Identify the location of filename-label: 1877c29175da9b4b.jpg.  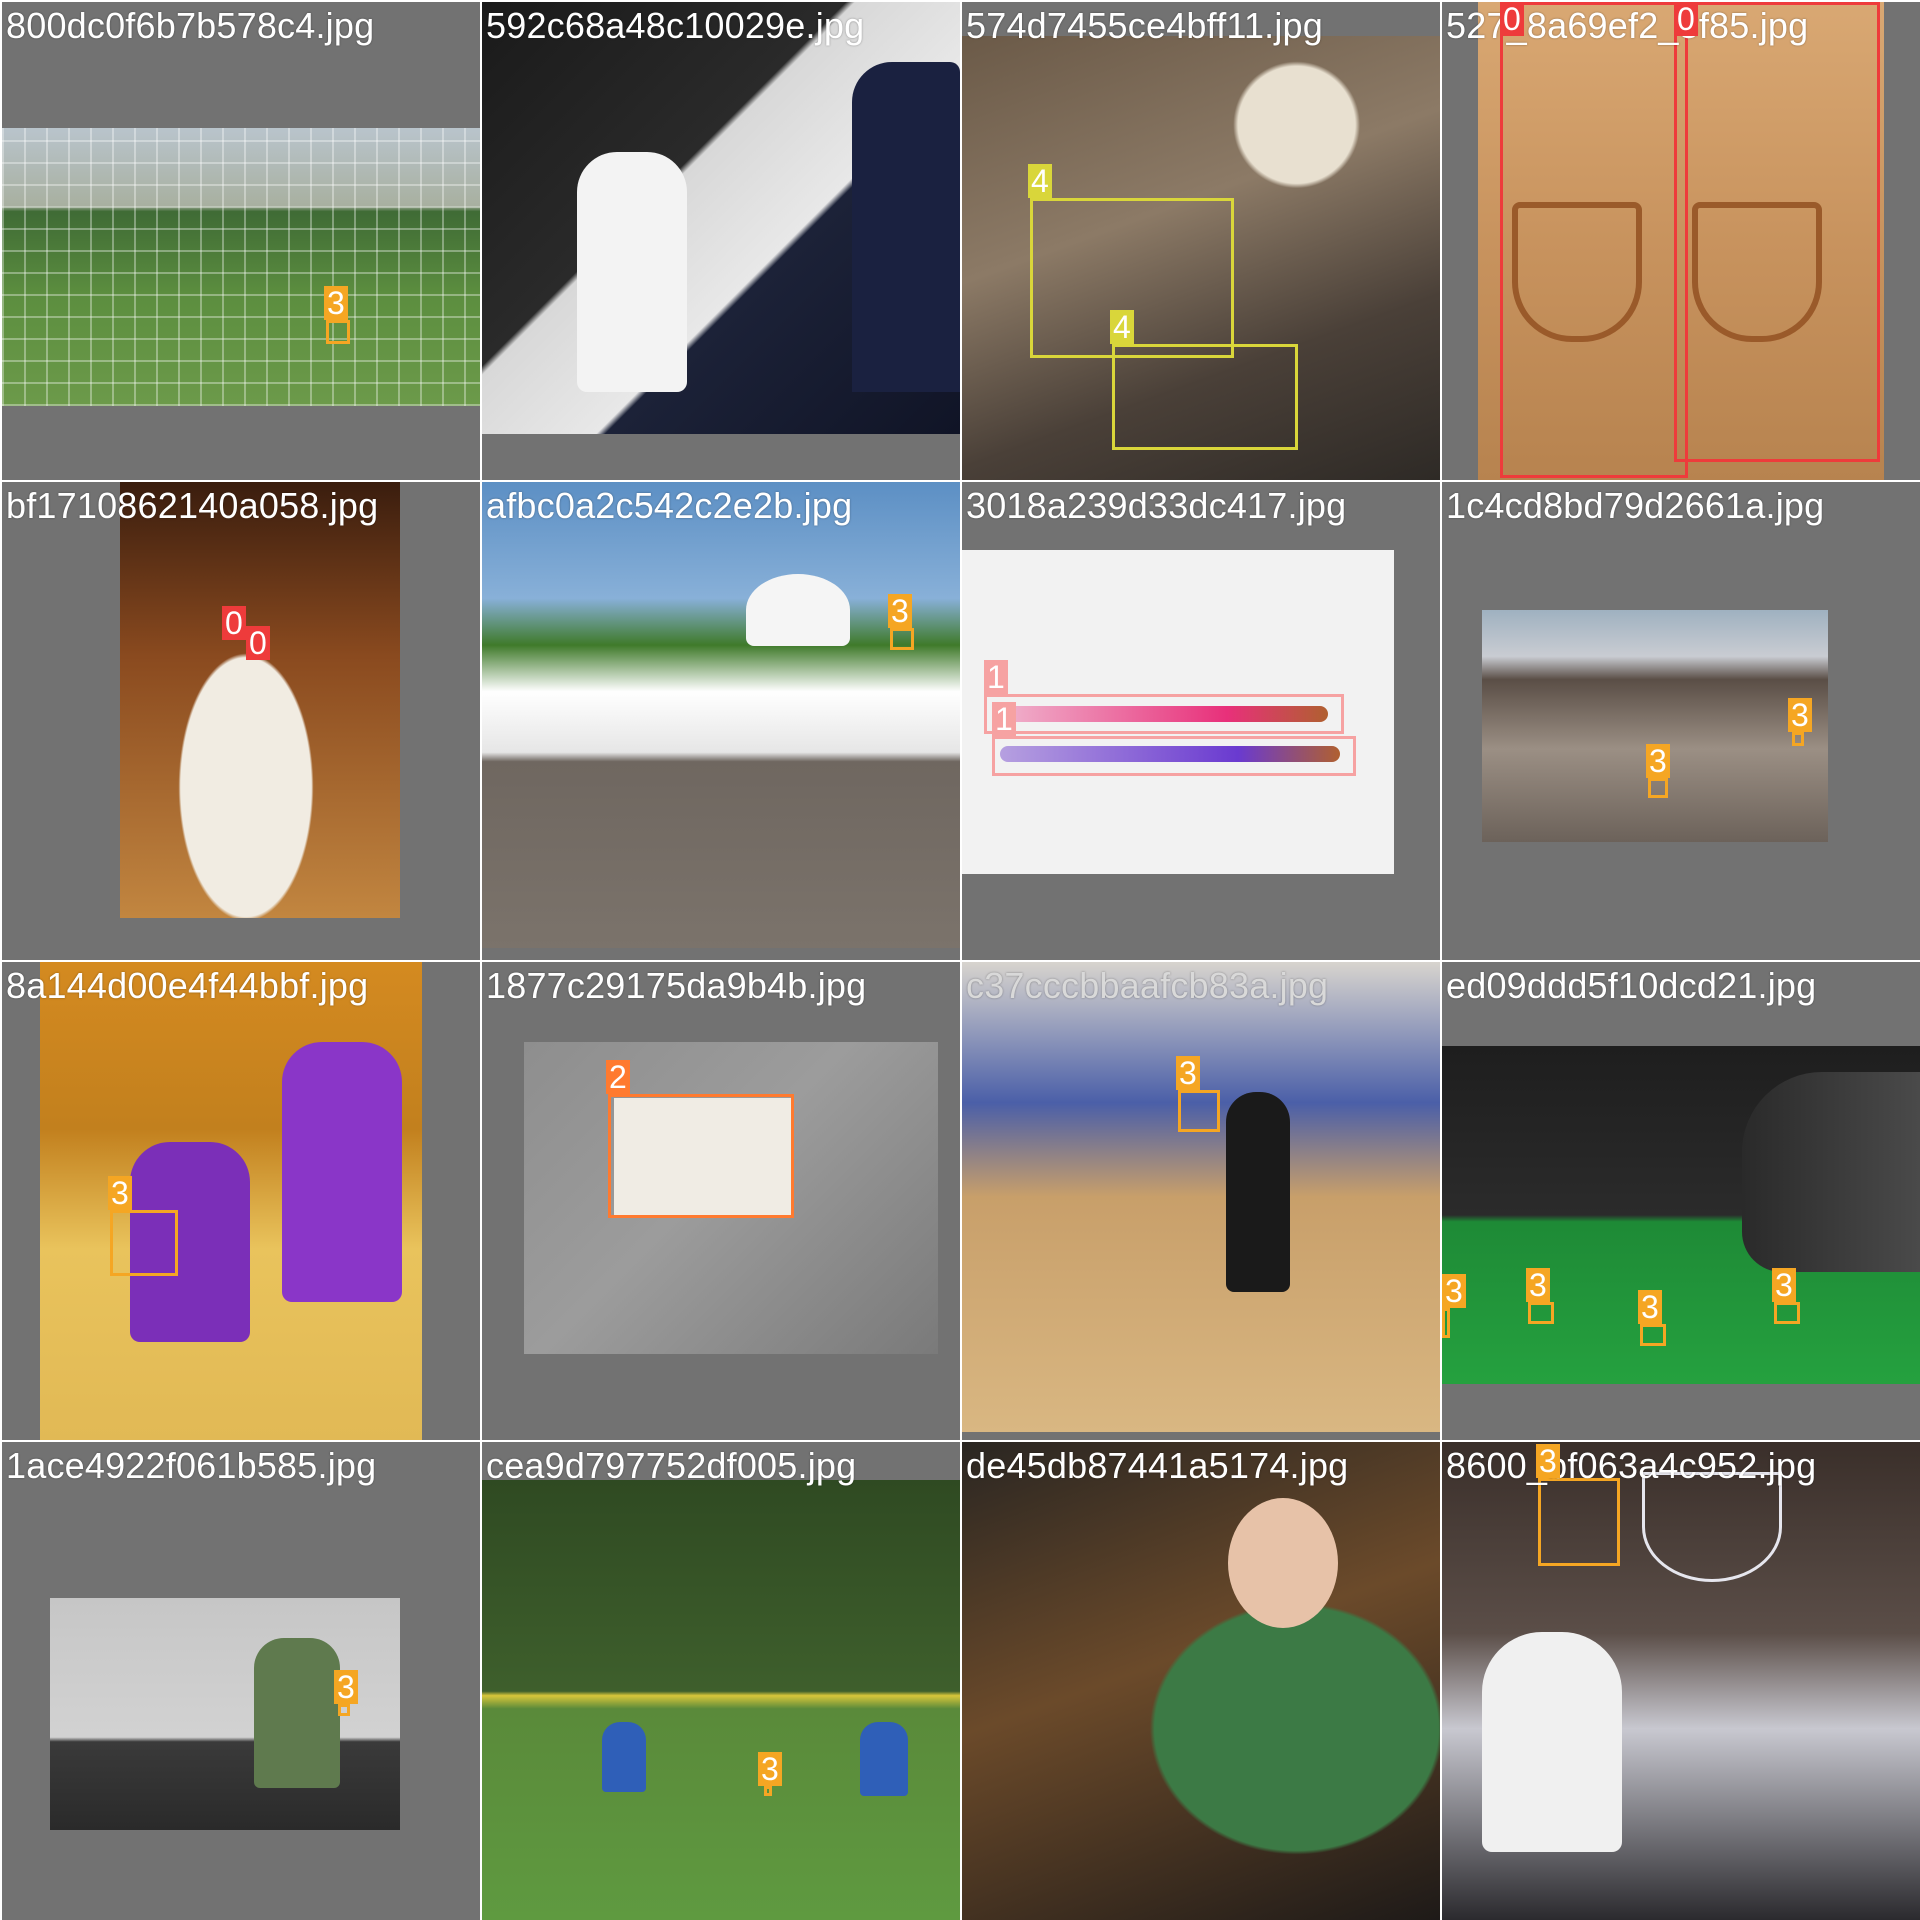
(676, 985).